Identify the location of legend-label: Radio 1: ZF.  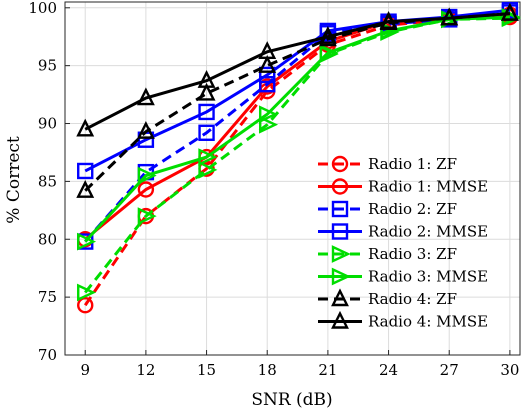
(412, 164).